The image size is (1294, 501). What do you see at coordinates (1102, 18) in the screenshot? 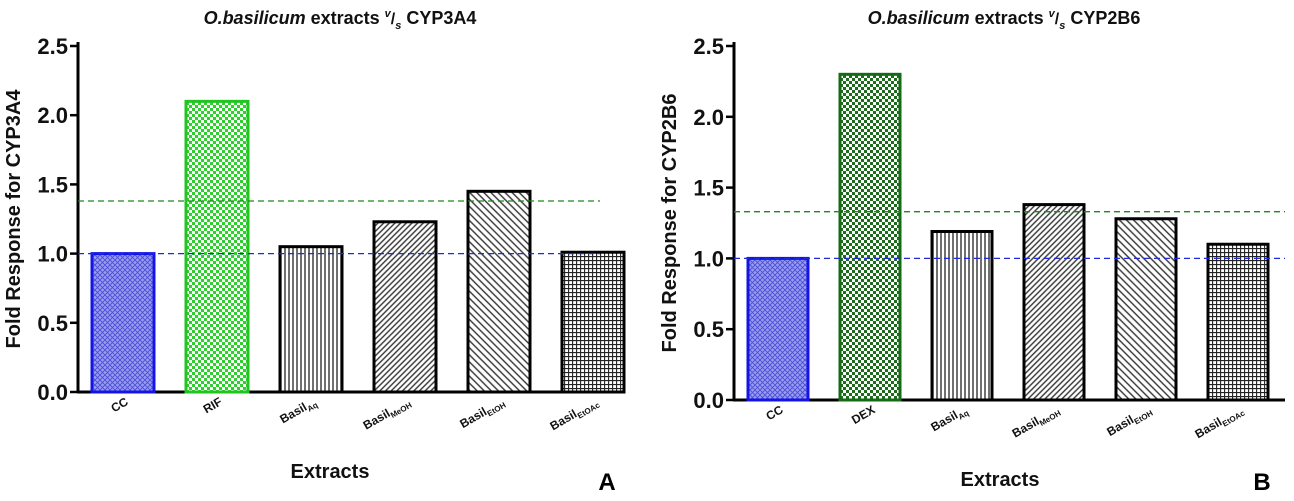
I see `title-post: CYP2B6` at bounding box center [1102, 18].